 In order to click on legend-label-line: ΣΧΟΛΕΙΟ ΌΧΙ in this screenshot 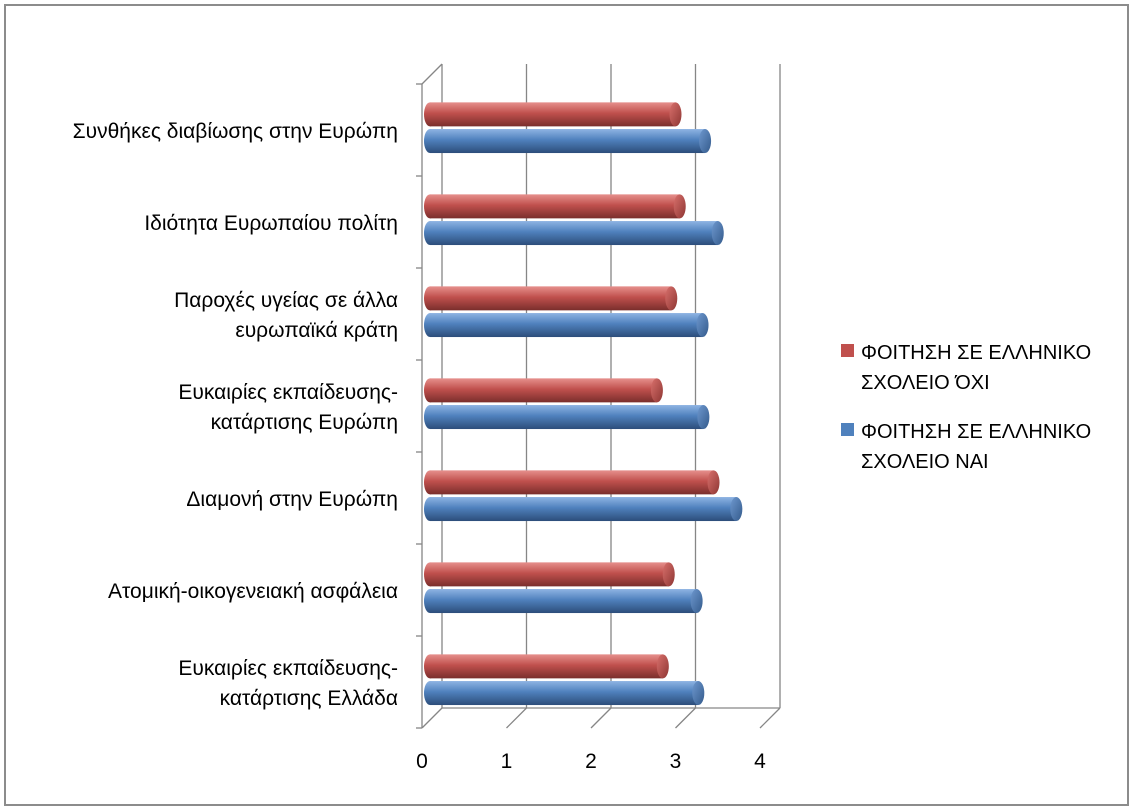, I will do `click(925, 383)`.